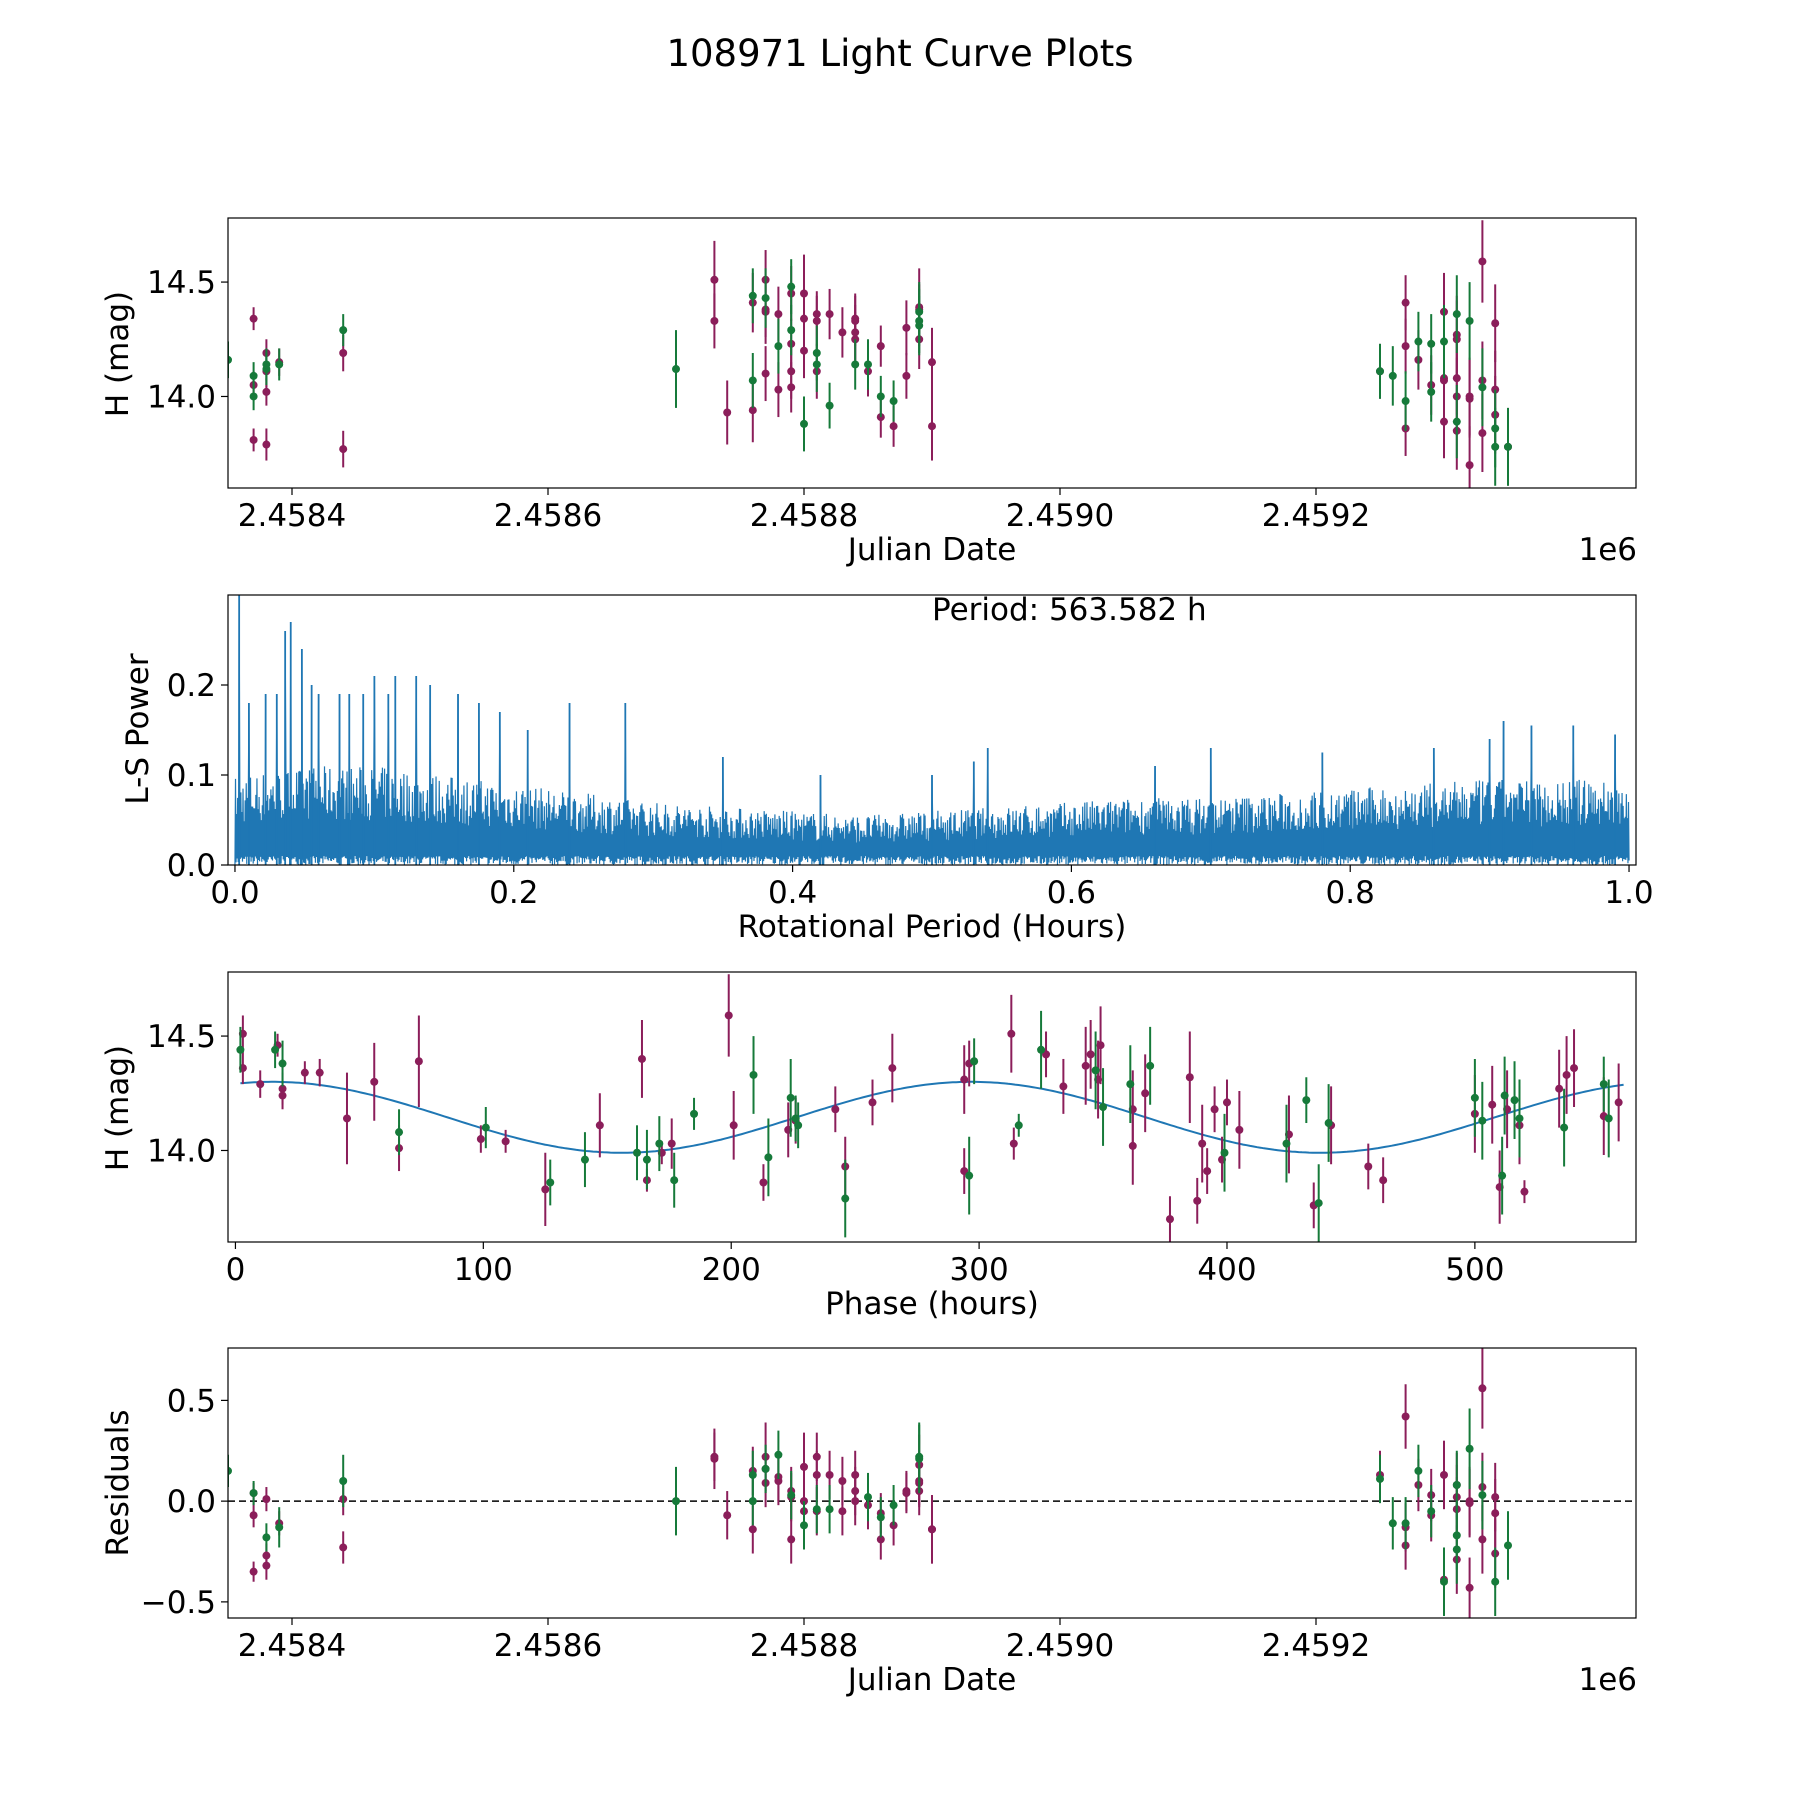 This screenshot has width=1800, height=1804. Describe the element at coordinates (931, 550) in the screenshot. I see `light-curve-xlabel: Julian Date` at that location.